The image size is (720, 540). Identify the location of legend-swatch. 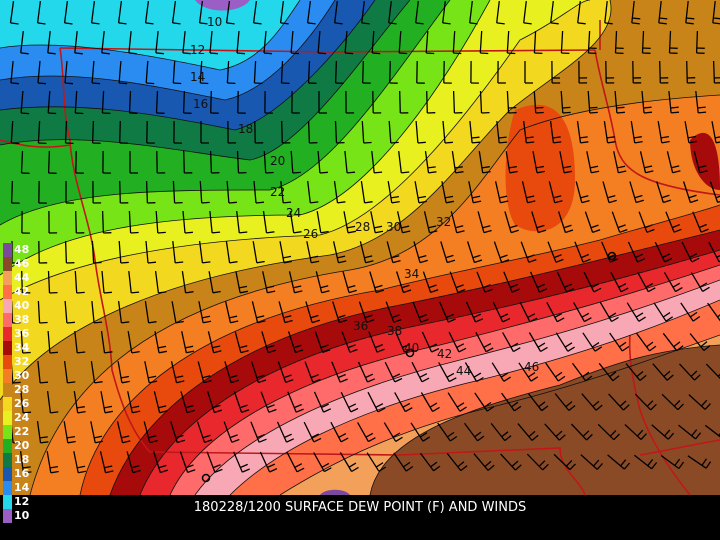
(7, 376).